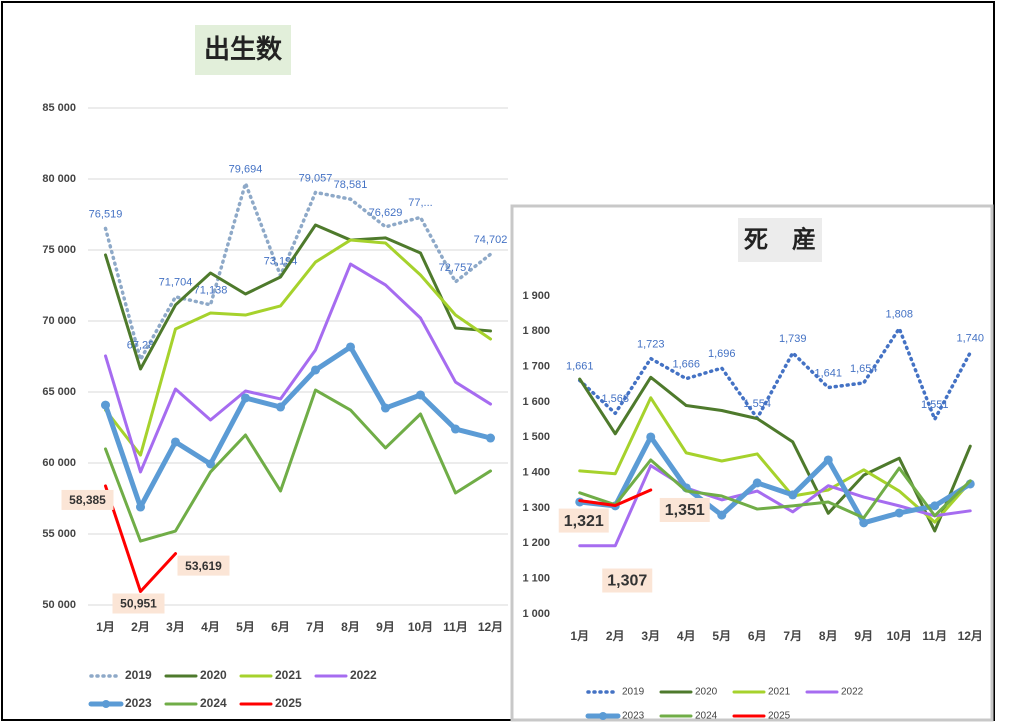 The height and width of the screenshot is (724, 1024). What do you see at coordinates (59, 392) in the screenshot?
I see `y-tick-label: 65 000` at bounding box center [59, 392].